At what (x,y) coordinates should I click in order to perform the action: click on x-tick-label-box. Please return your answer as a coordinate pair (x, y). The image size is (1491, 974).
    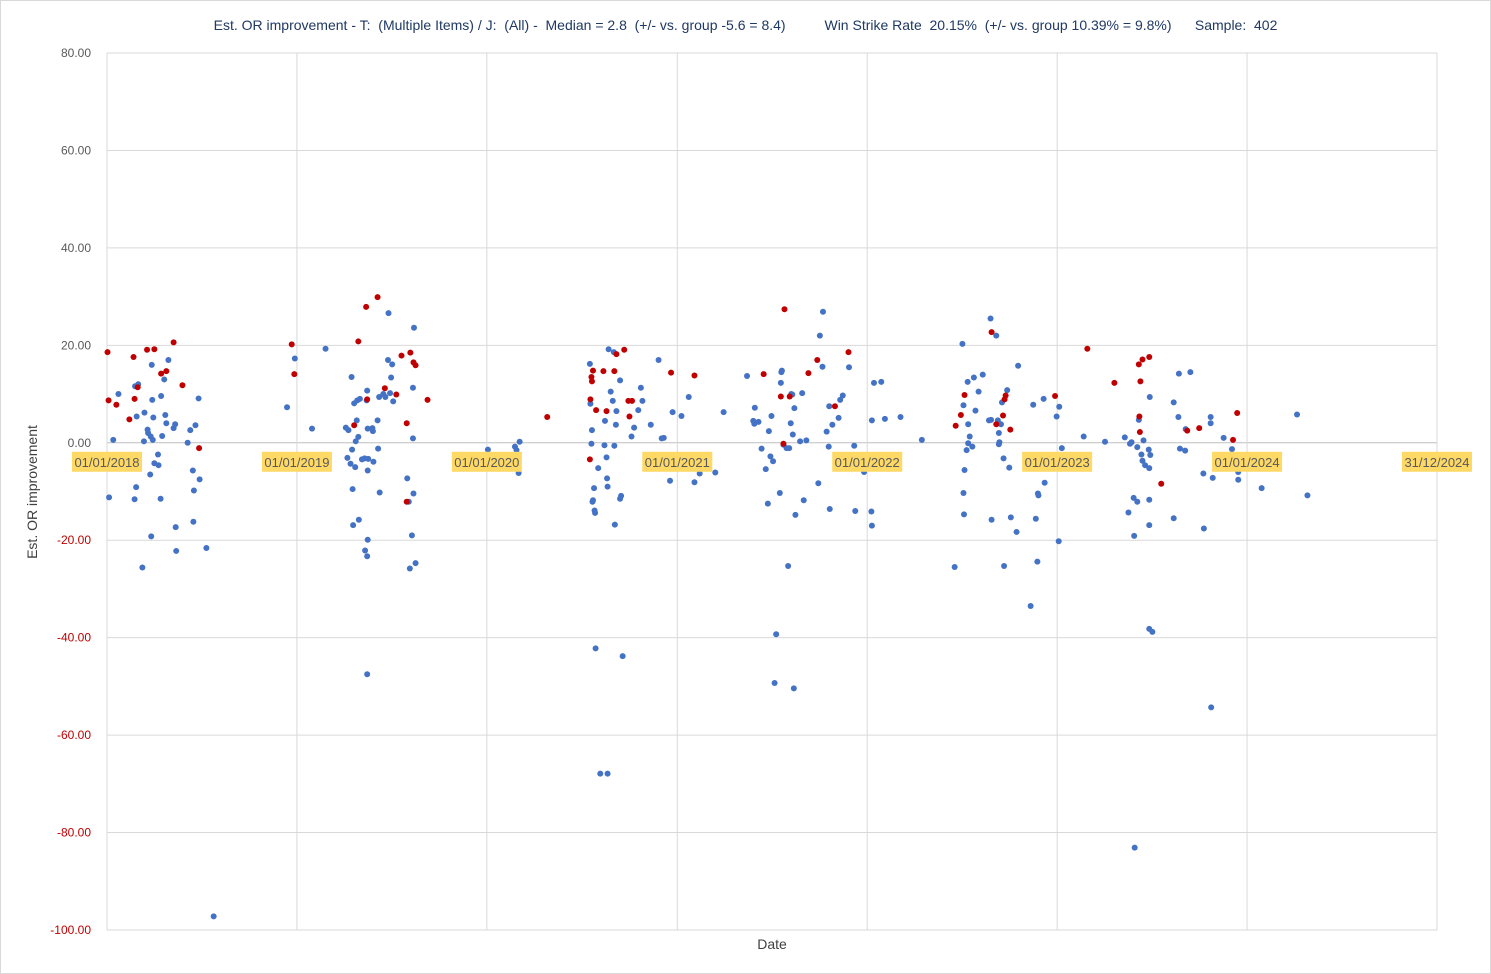
    Looking at the image, I should click on (296, 461).